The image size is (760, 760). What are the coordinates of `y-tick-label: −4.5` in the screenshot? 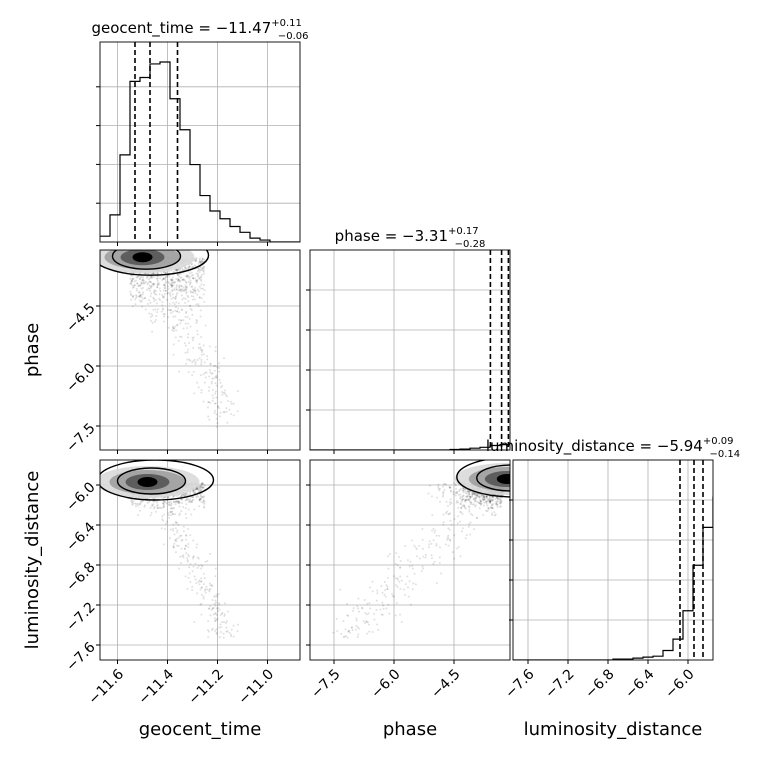 It's located at (80, 317).